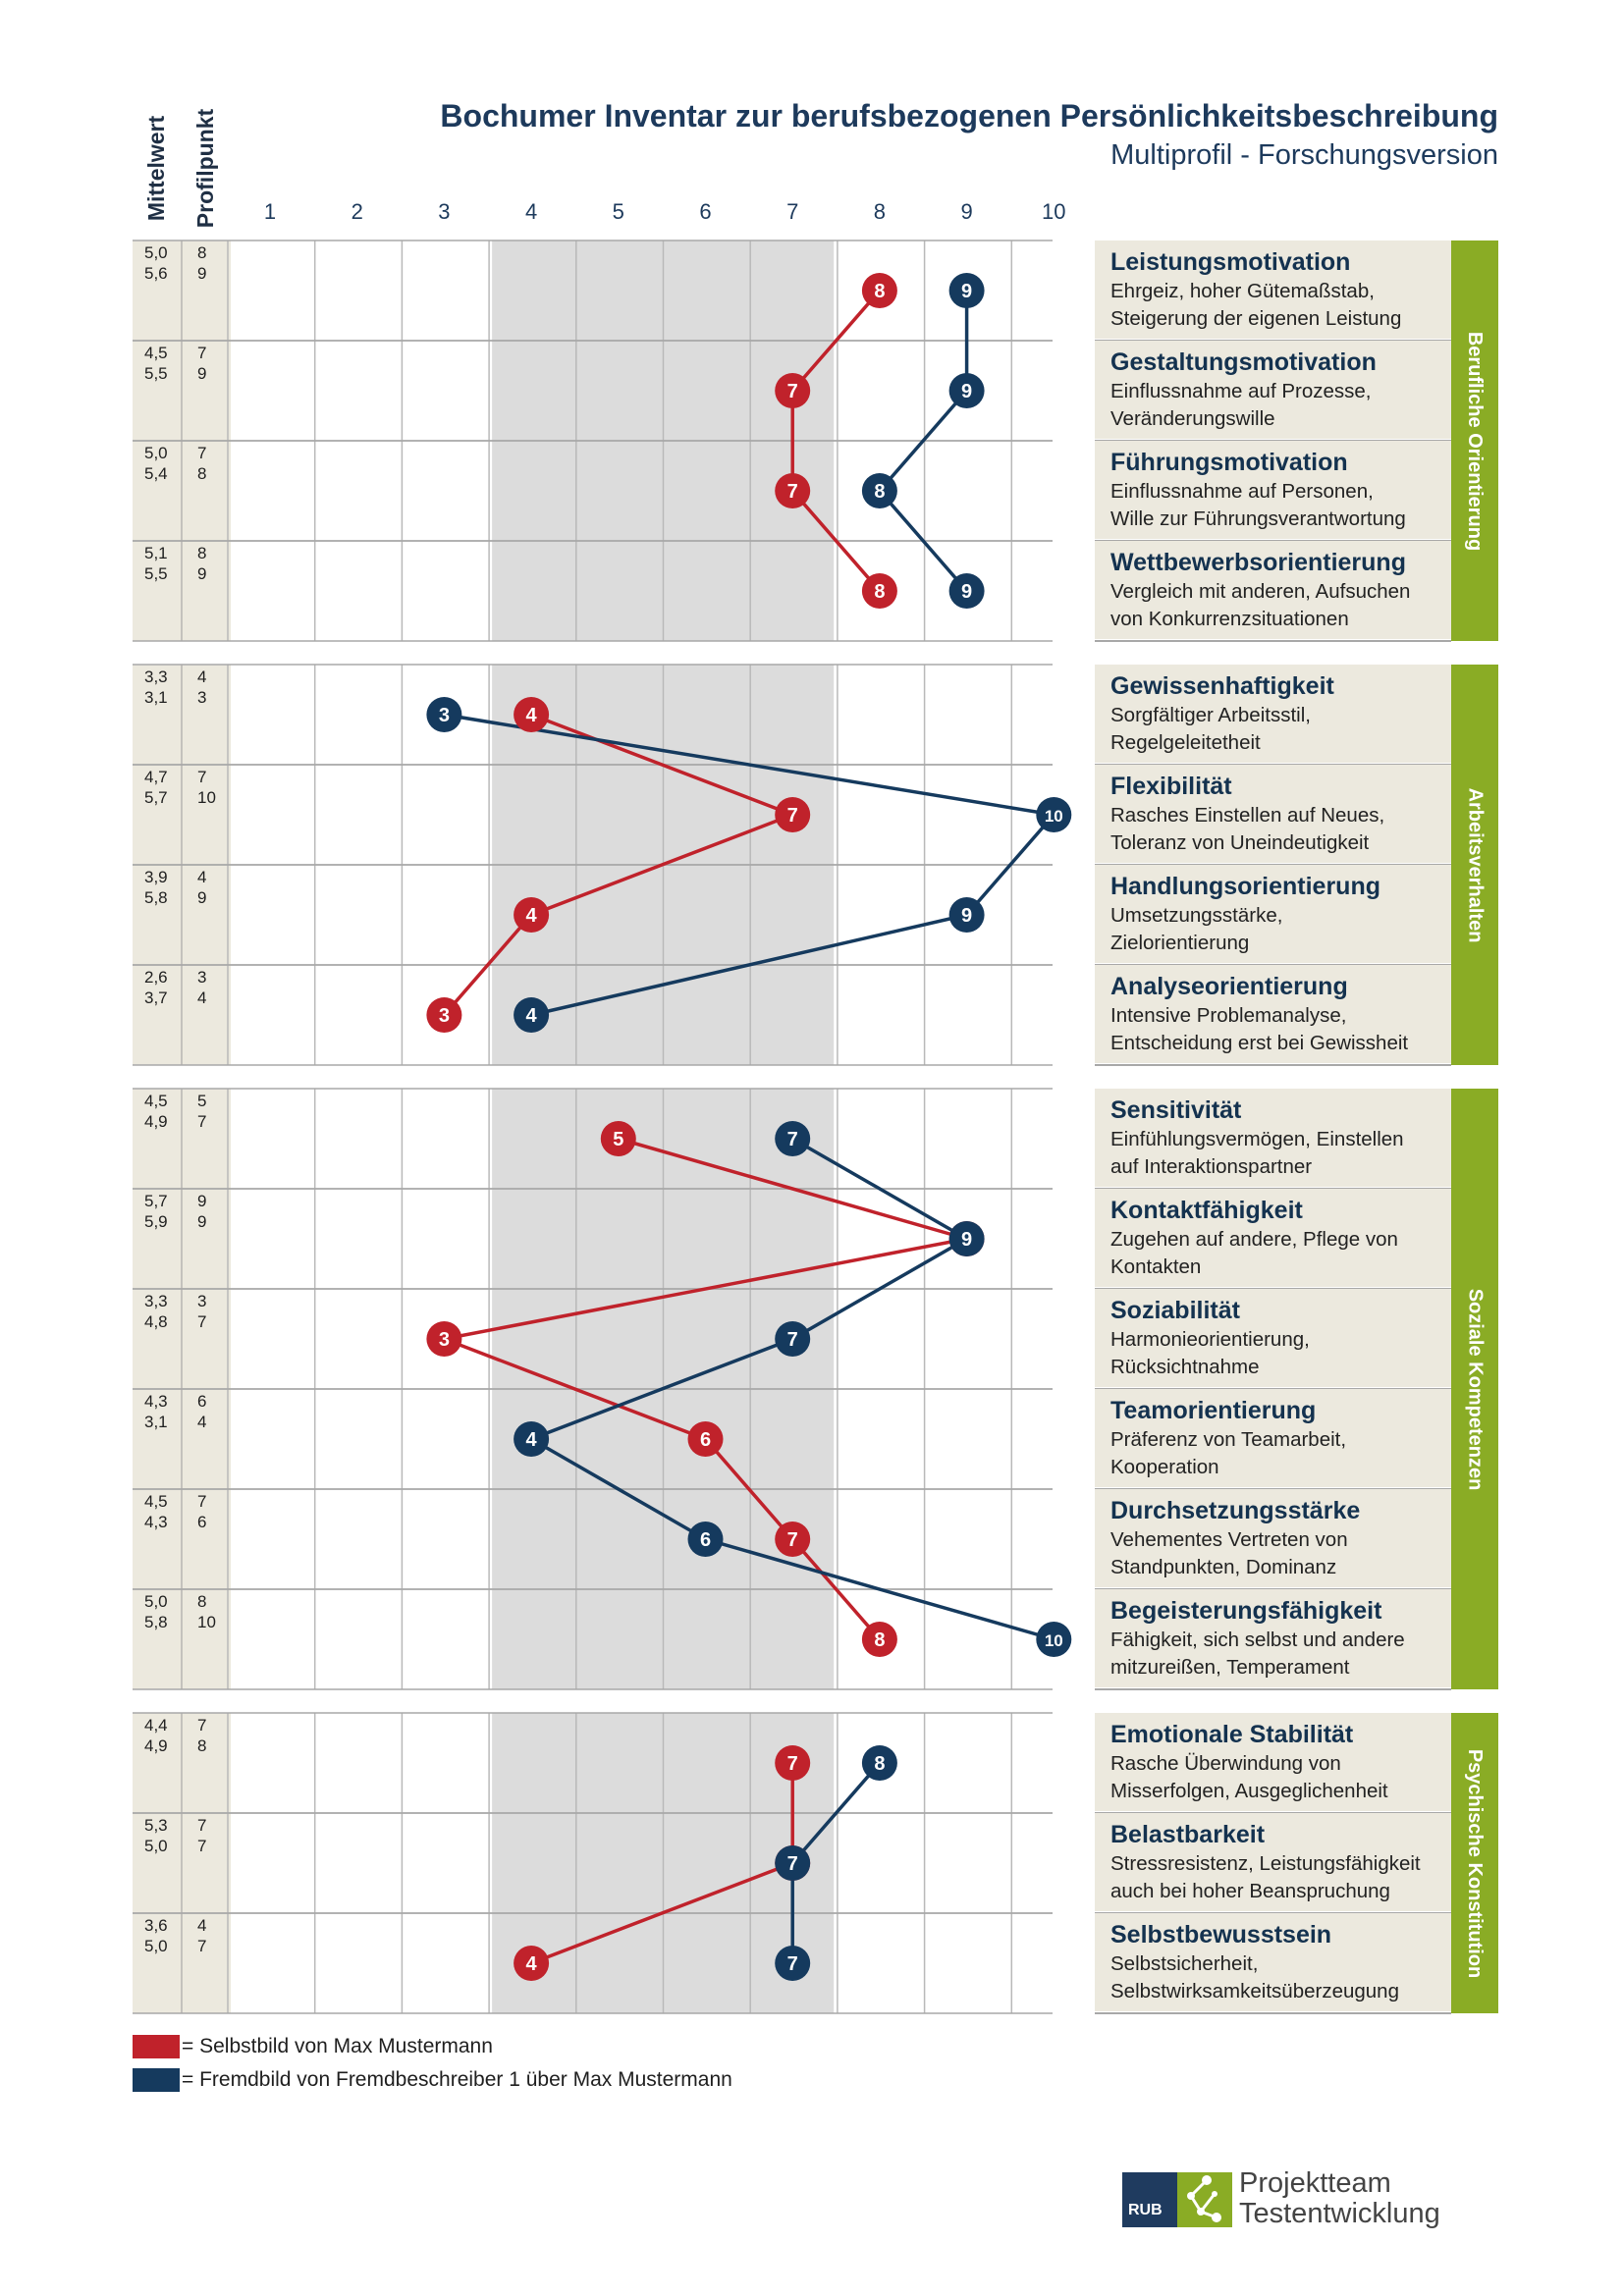  What do you see at coordinates (156, 473) in the screenshot?
I see `mean-value: 5,4` at bounding box center [156, 473].